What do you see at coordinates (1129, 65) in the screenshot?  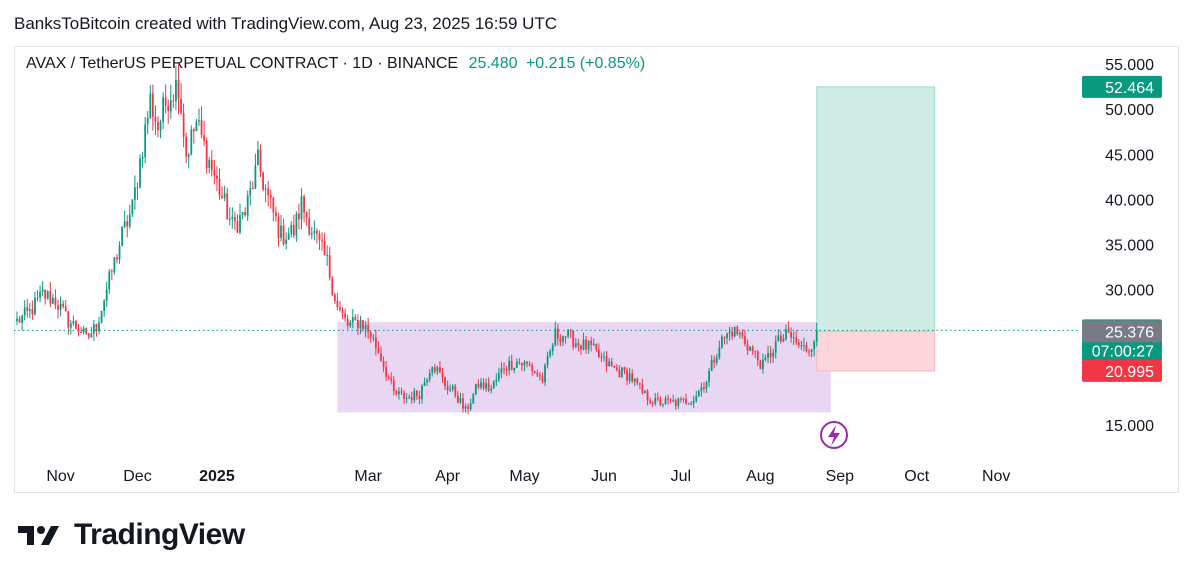 I see `y-tick-label: 55.000` at bounding box center [1129, 65].